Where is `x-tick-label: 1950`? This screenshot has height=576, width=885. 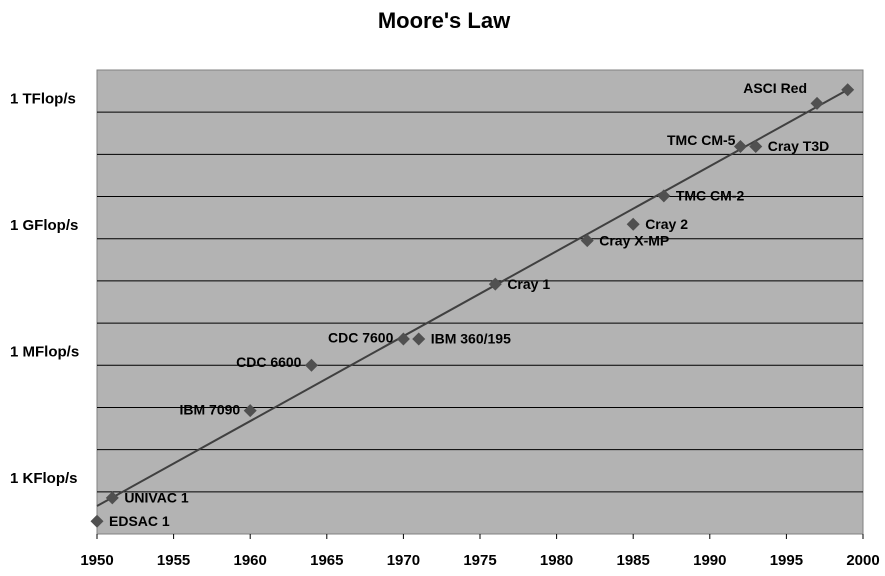 x-tick-label: 1950 is located at coordinates (96, 560).